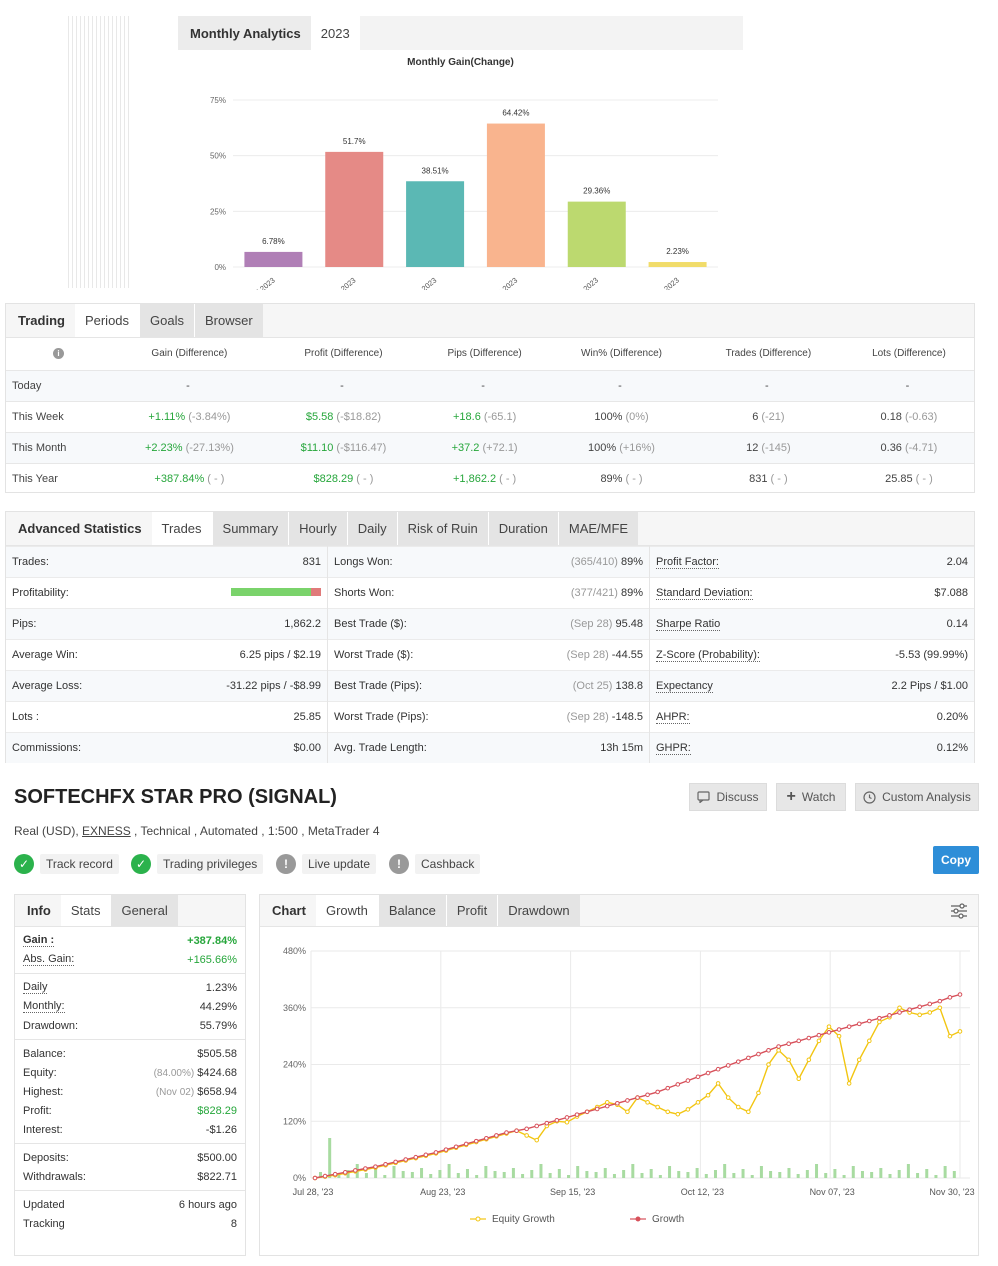 This screenshot has width=998, height=1266. What do you see at coordinates (106, 831) in the screenshot?
I see `broker-link: EXNESS` at bounding box center [106, 831].